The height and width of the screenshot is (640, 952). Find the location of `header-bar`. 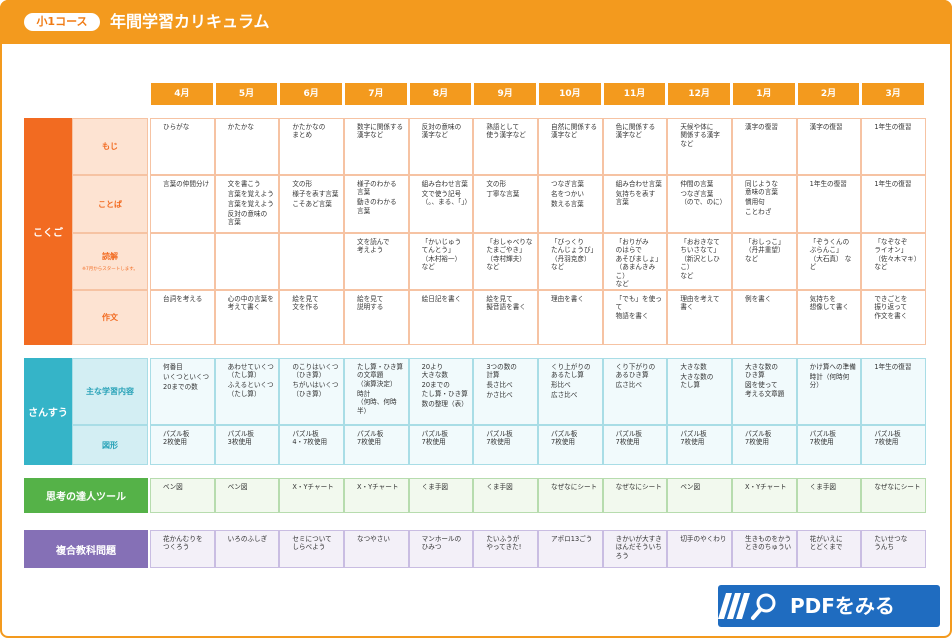

header-bar is located at coordinates (476, 22).